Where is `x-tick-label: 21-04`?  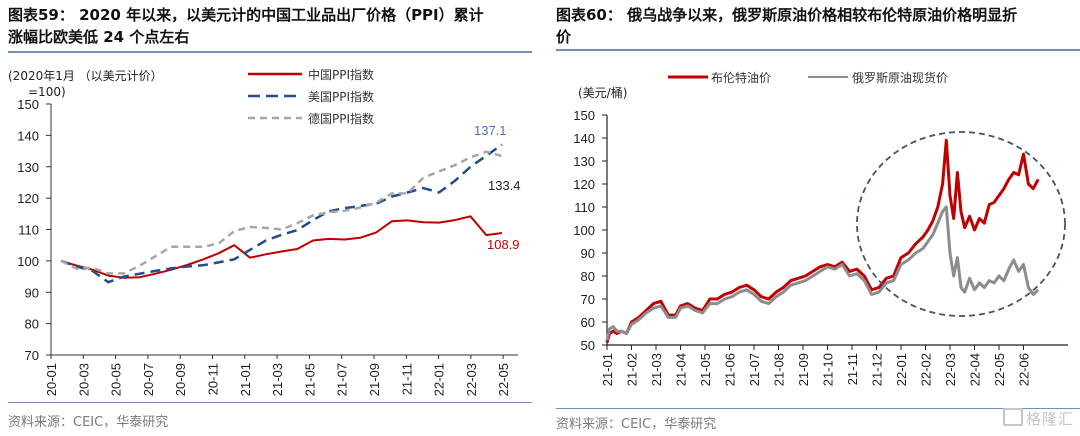 x-tick-label: 21-04 is located at coordinates (681, 369).